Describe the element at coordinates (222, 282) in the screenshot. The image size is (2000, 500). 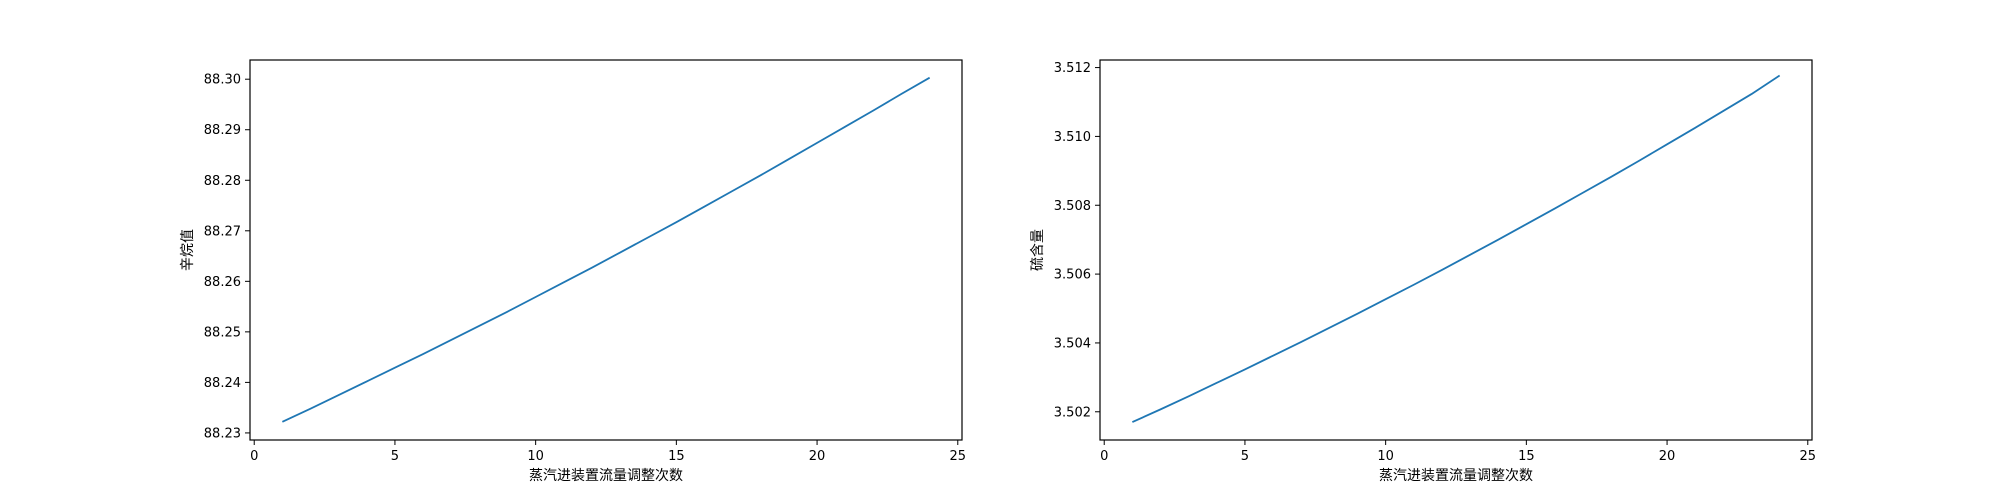
I see `y-tick-label: 88.26` at that location.